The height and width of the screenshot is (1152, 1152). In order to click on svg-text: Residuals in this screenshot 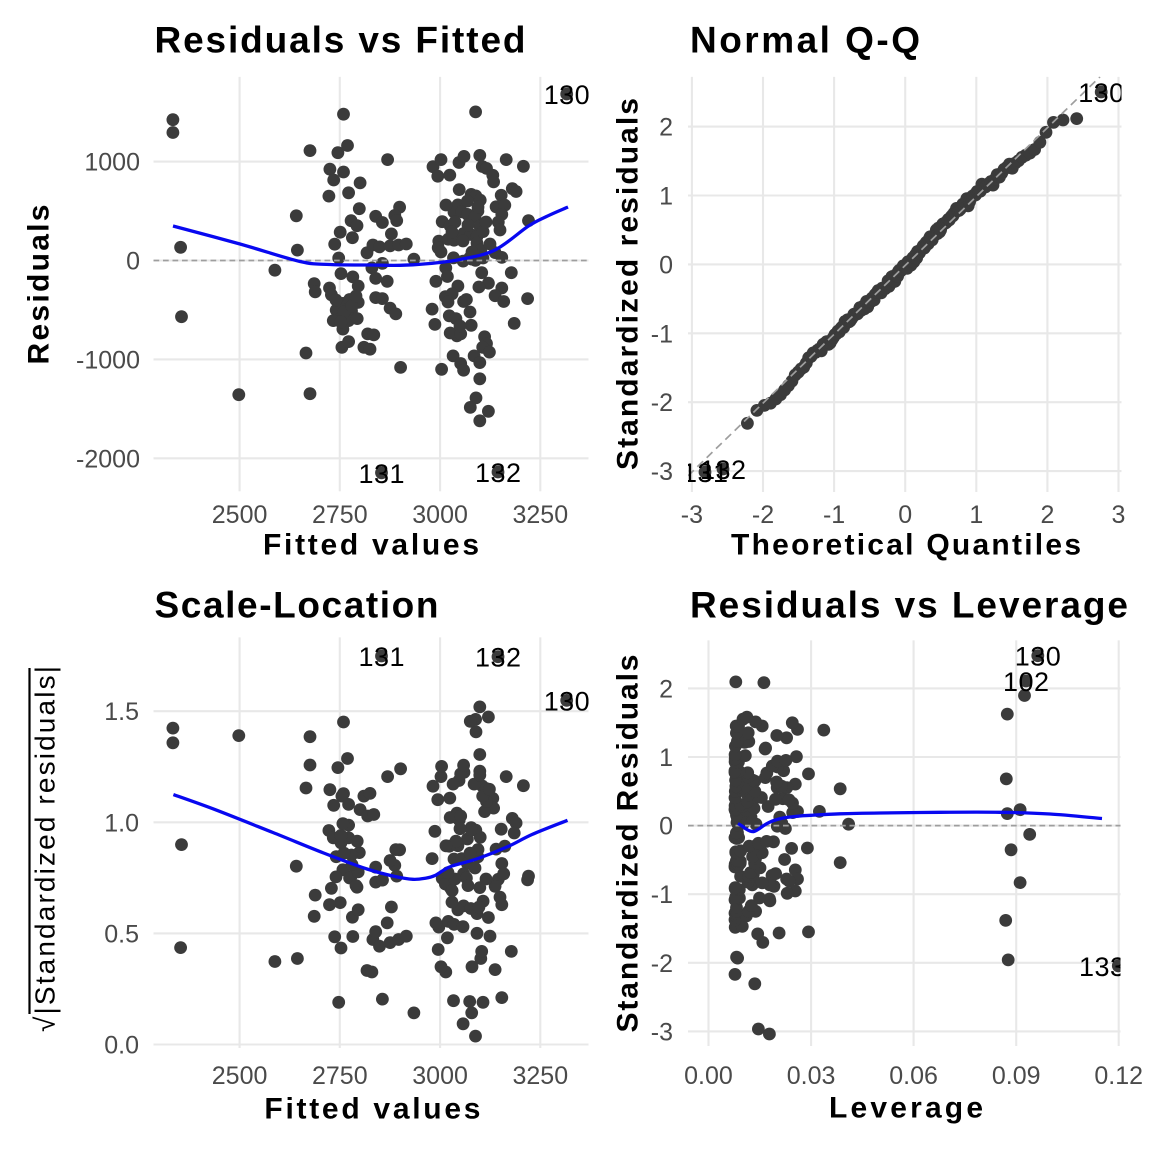, I will do `click(39, 285)`.